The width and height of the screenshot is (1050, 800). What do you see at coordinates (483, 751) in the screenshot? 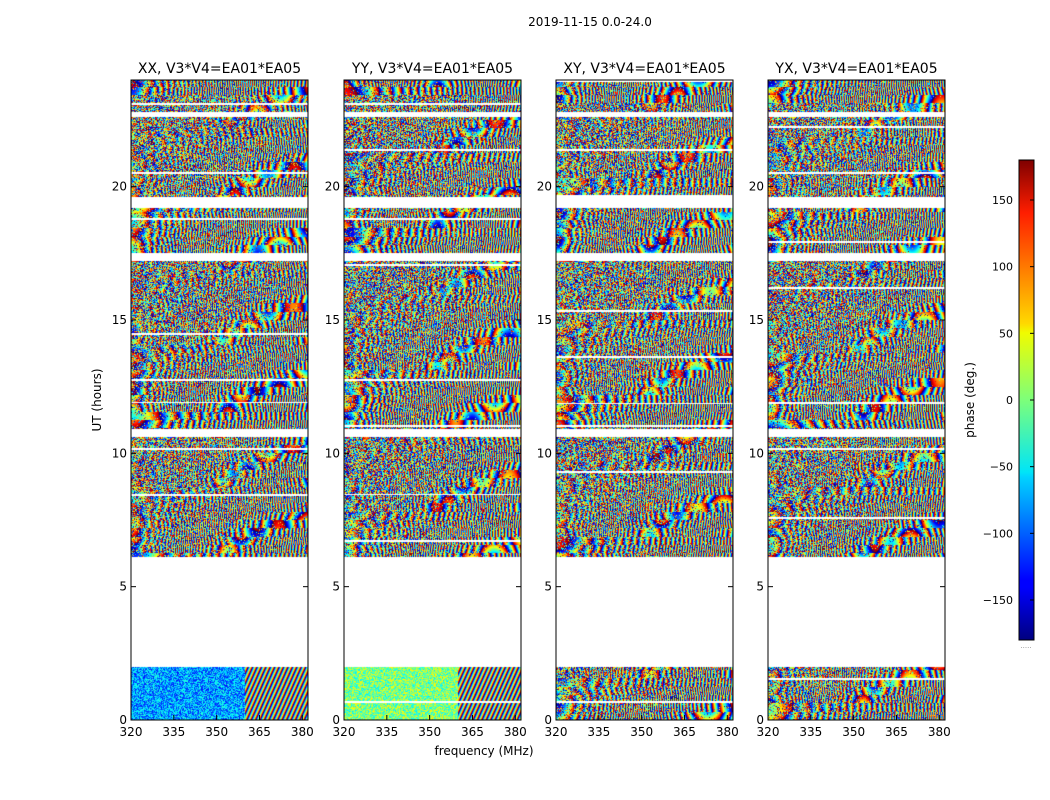
I see `x-axis-label: frequency (MHz)` at bounding box center [483, 751].